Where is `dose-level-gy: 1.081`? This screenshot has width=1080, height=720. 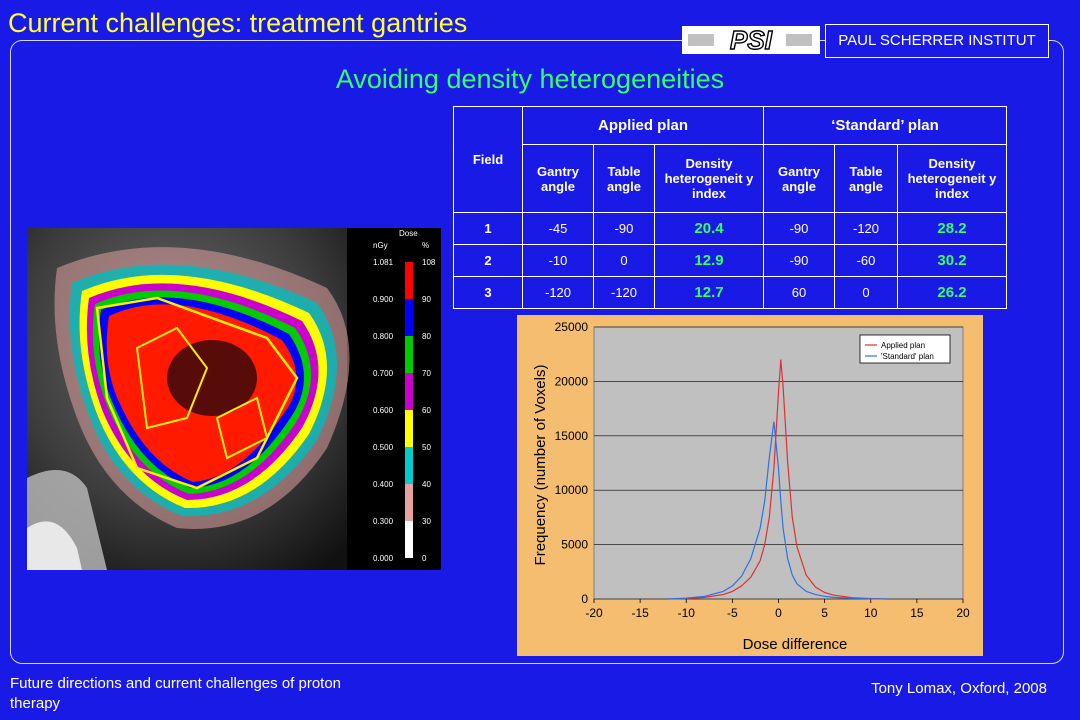 dose-level-gy: 1.081 is located at coordinates (383, 262).